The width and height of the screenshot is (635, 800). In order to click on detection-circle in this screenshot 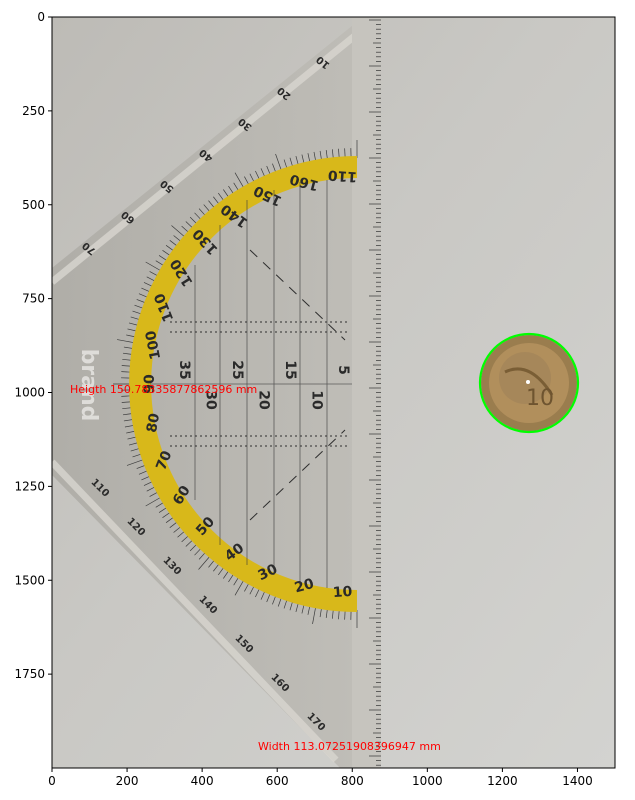, I will do `click(529, 383)`.